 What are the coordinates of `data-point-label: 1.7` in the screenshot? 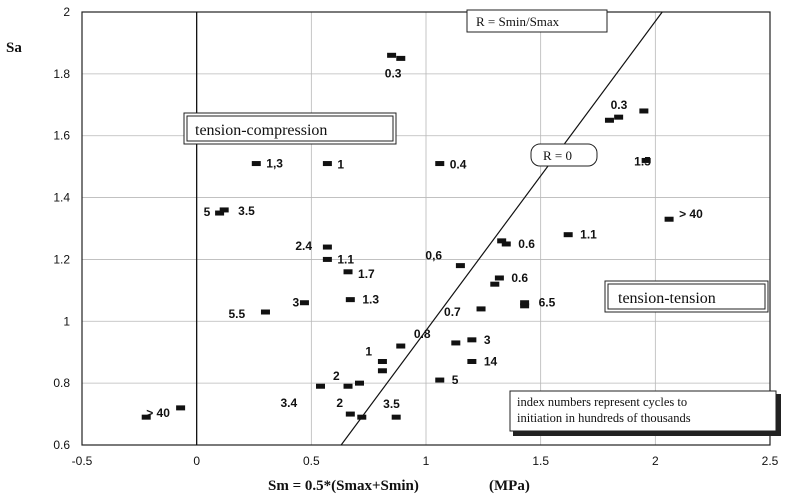 It's located at (366, 274).